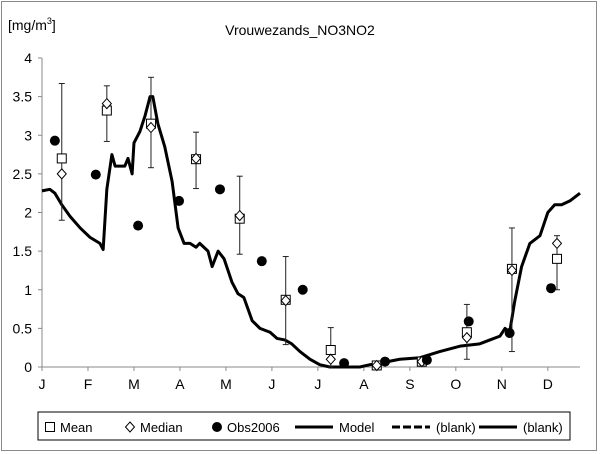 The width and height of the screenshot is (600, 454). Describe the element at coordinates (217, 427) in the screenshot. I see `legend-circle-icon` at that location.